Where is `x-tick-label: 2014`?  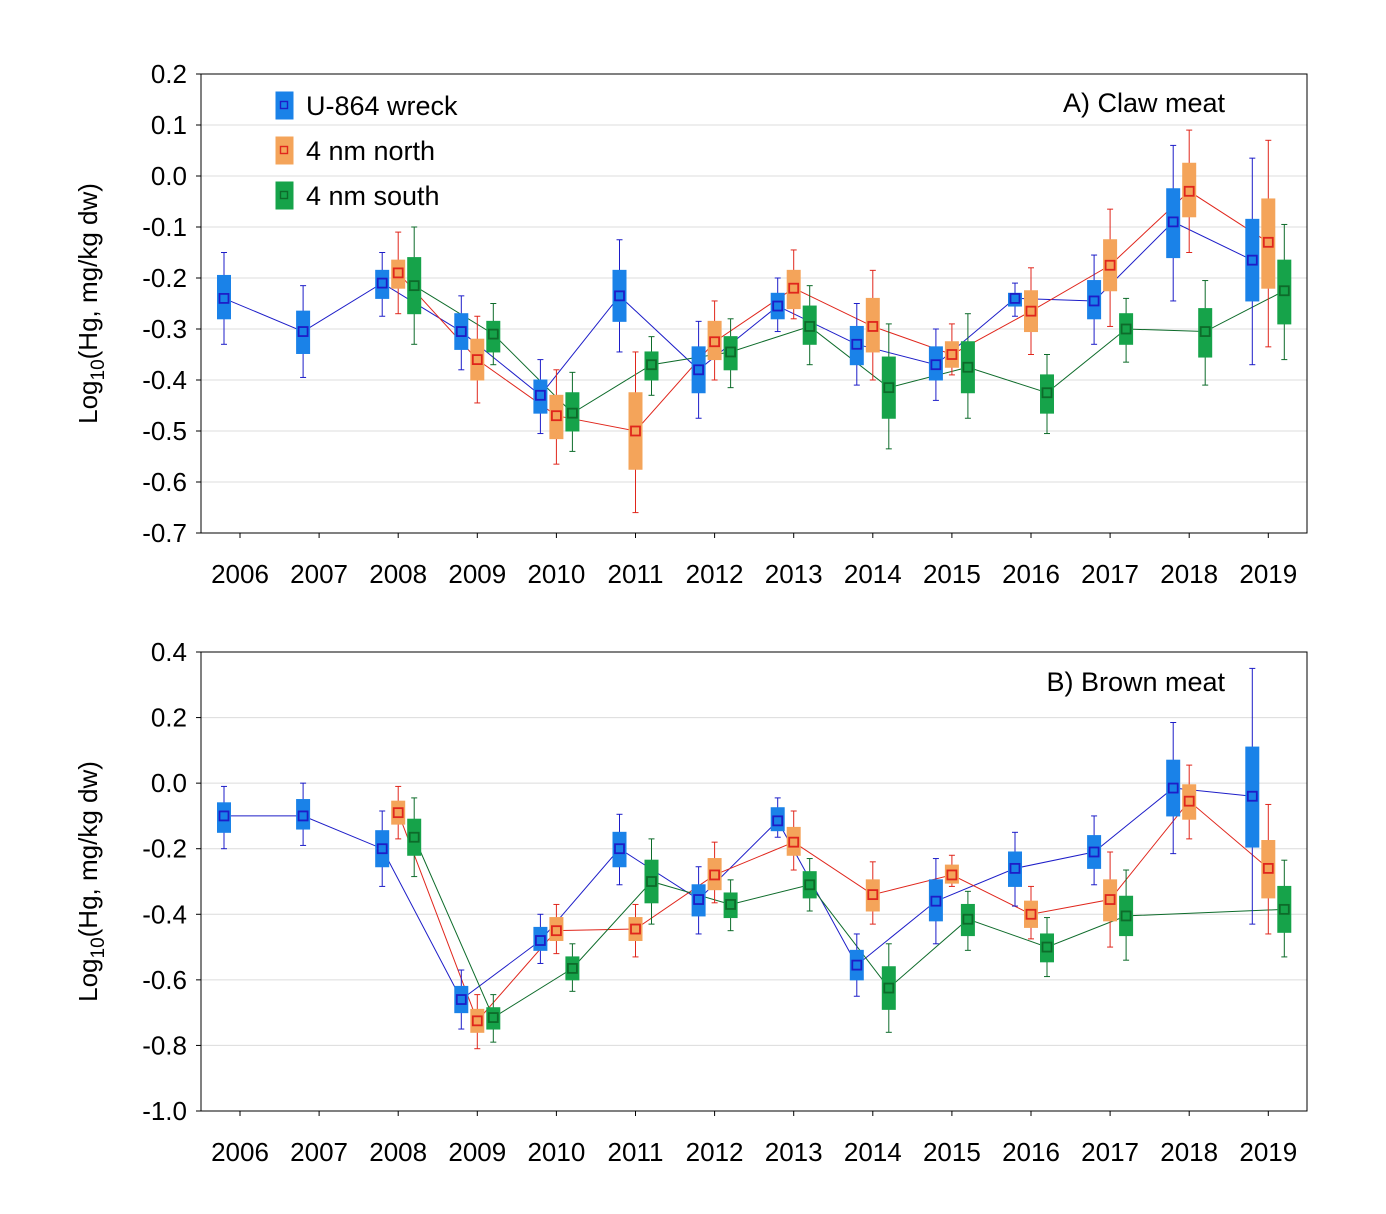 x-tick-label: 2014 is located at coordinates (873, 574).